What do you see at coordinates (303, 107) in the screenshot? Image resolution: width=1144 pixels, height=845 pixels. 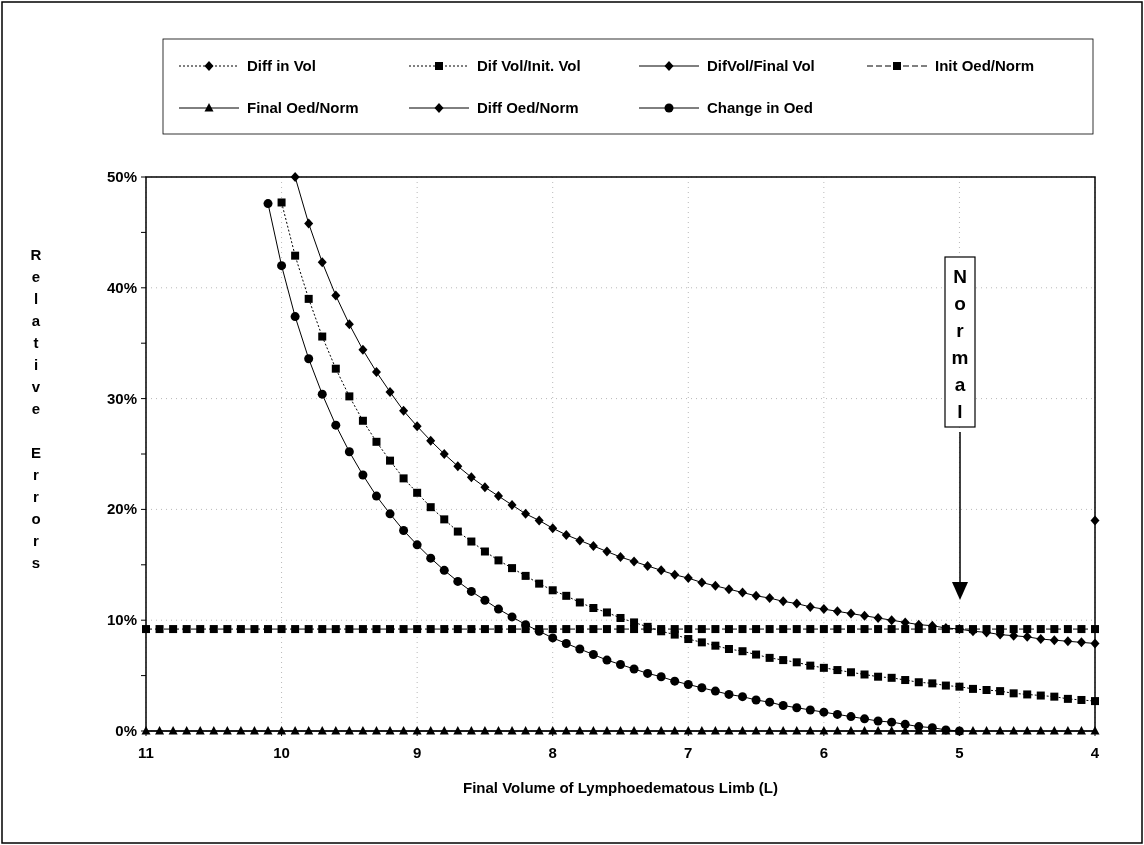 I see `legend-label: Final Oed/Norm` at bounding box center [303, 107].